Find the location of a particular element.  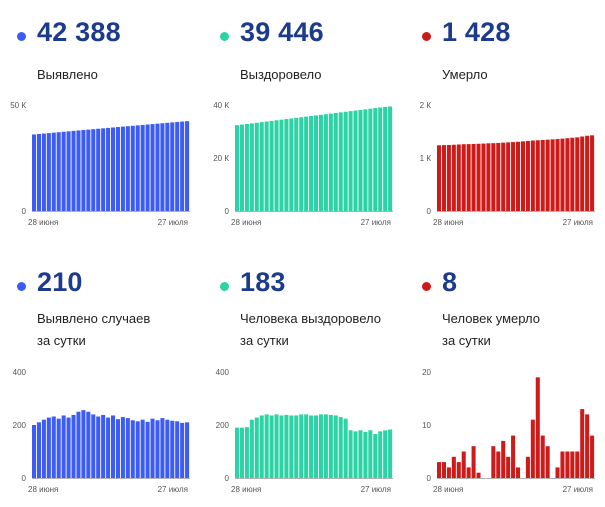

deaths-chart: 0 1 К 2 К 28 июня 27 июля is located at coordinates (507, 164).